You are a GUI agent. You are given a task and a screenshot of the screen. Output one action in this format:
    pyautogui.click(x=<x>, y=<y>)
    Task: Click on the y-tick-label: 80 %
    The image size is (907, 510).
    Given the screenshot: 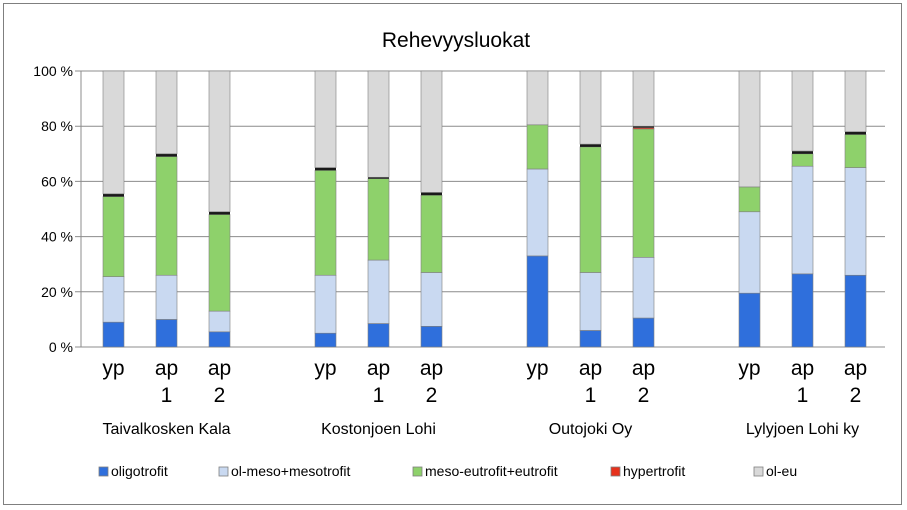 What is the action you would take?
    pyautogui.click(x=57, y=126)
    